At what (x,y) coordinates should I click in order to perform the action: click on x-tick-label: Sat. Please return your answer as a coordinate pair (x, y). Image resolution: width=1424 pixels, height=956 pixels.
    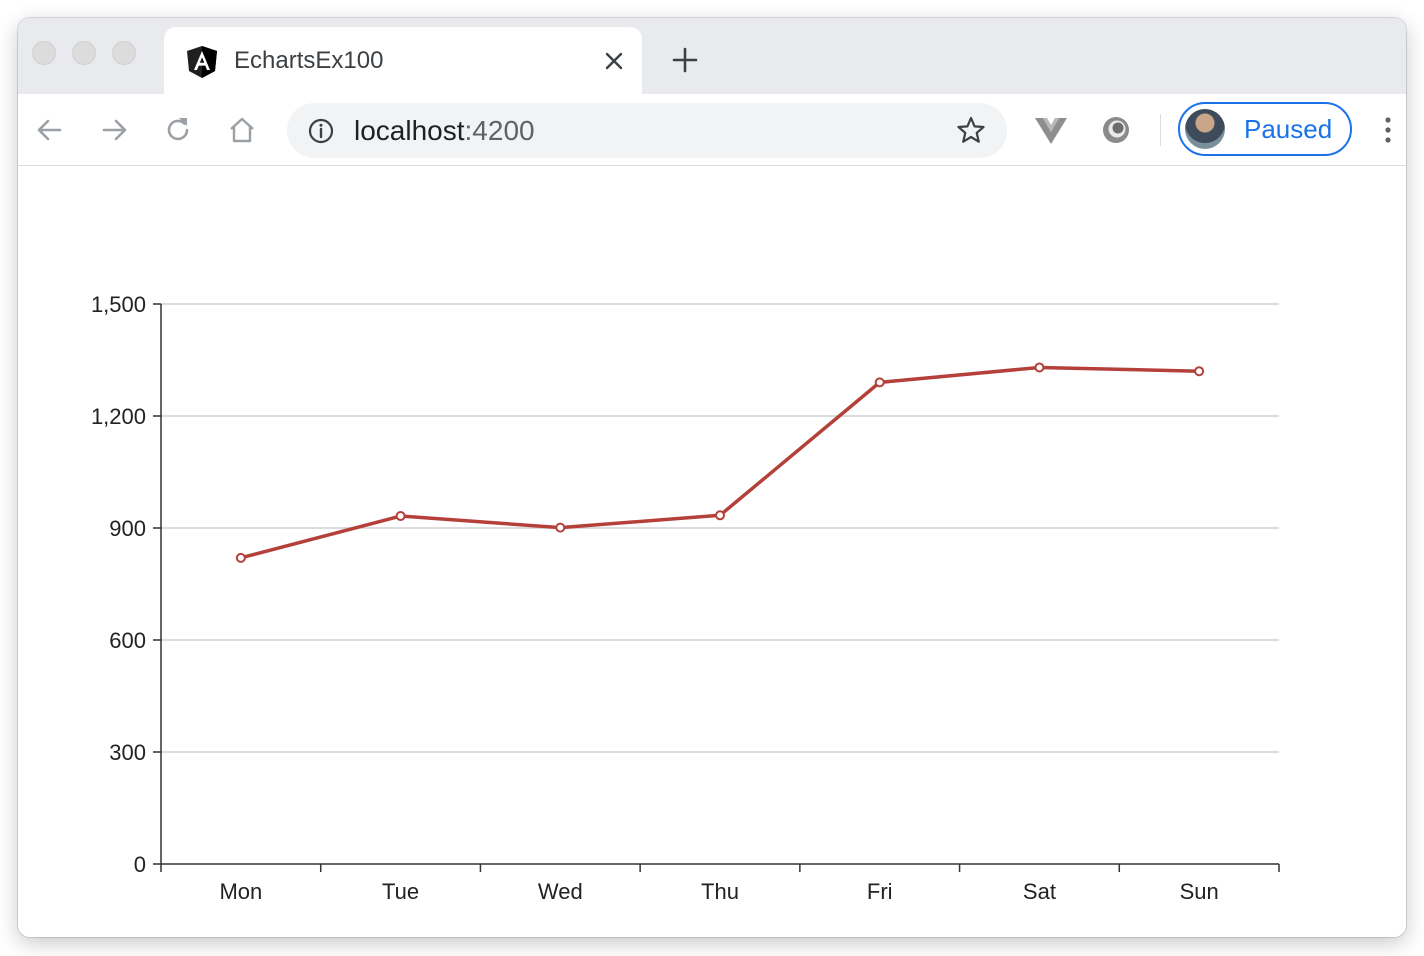
    Looking at the image, I should click on (1039, 891).